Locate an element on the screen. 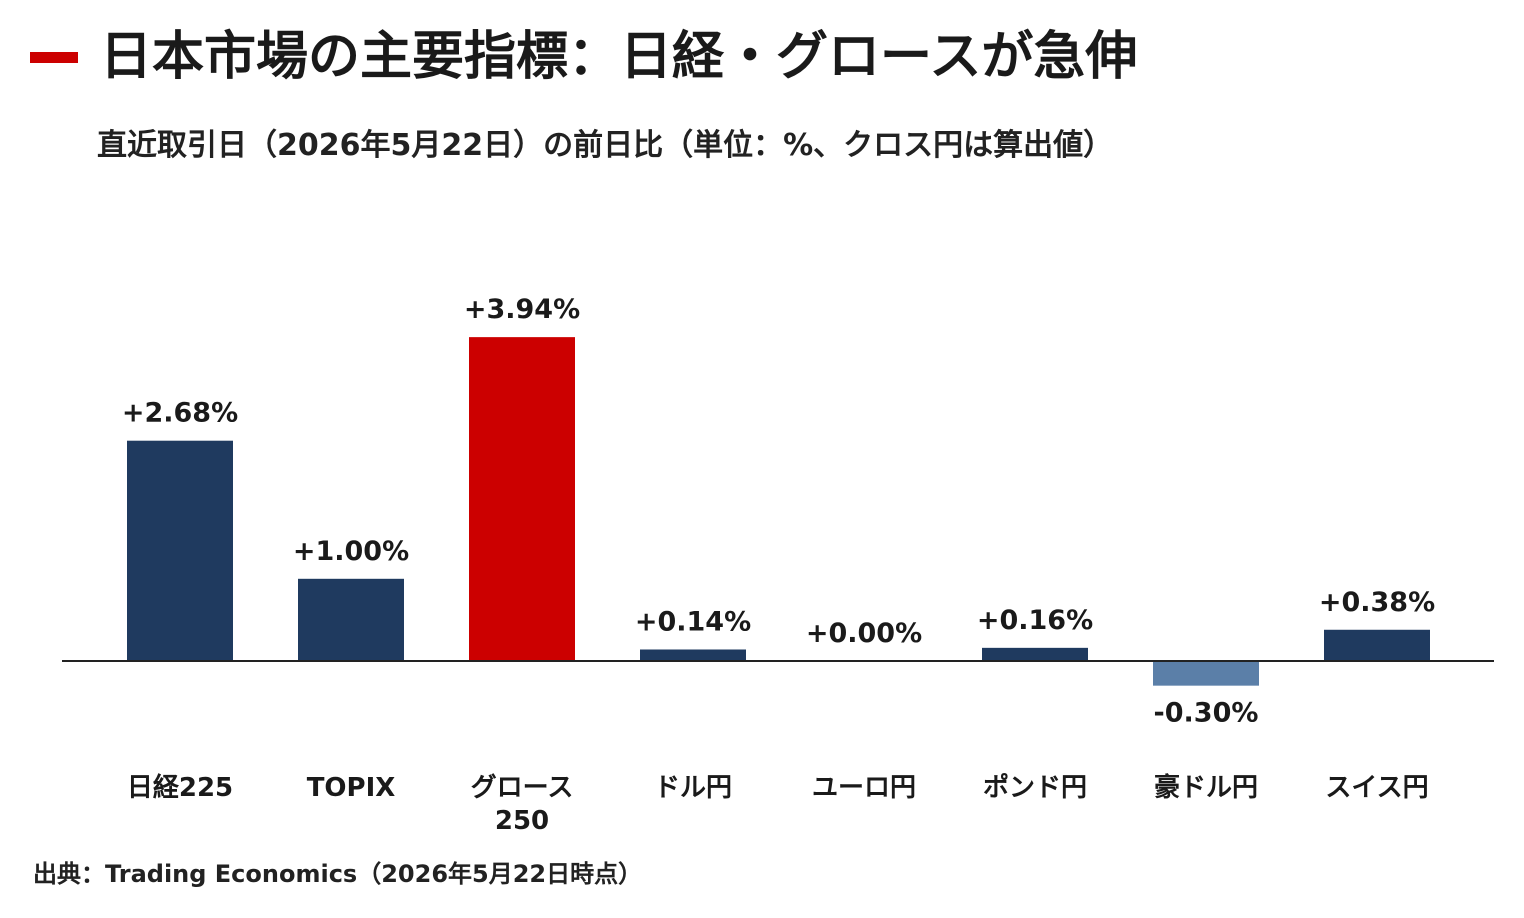 The height and width of the screenshot is (918, 1524). title-accent-bar is located at coordinates (54, 57).